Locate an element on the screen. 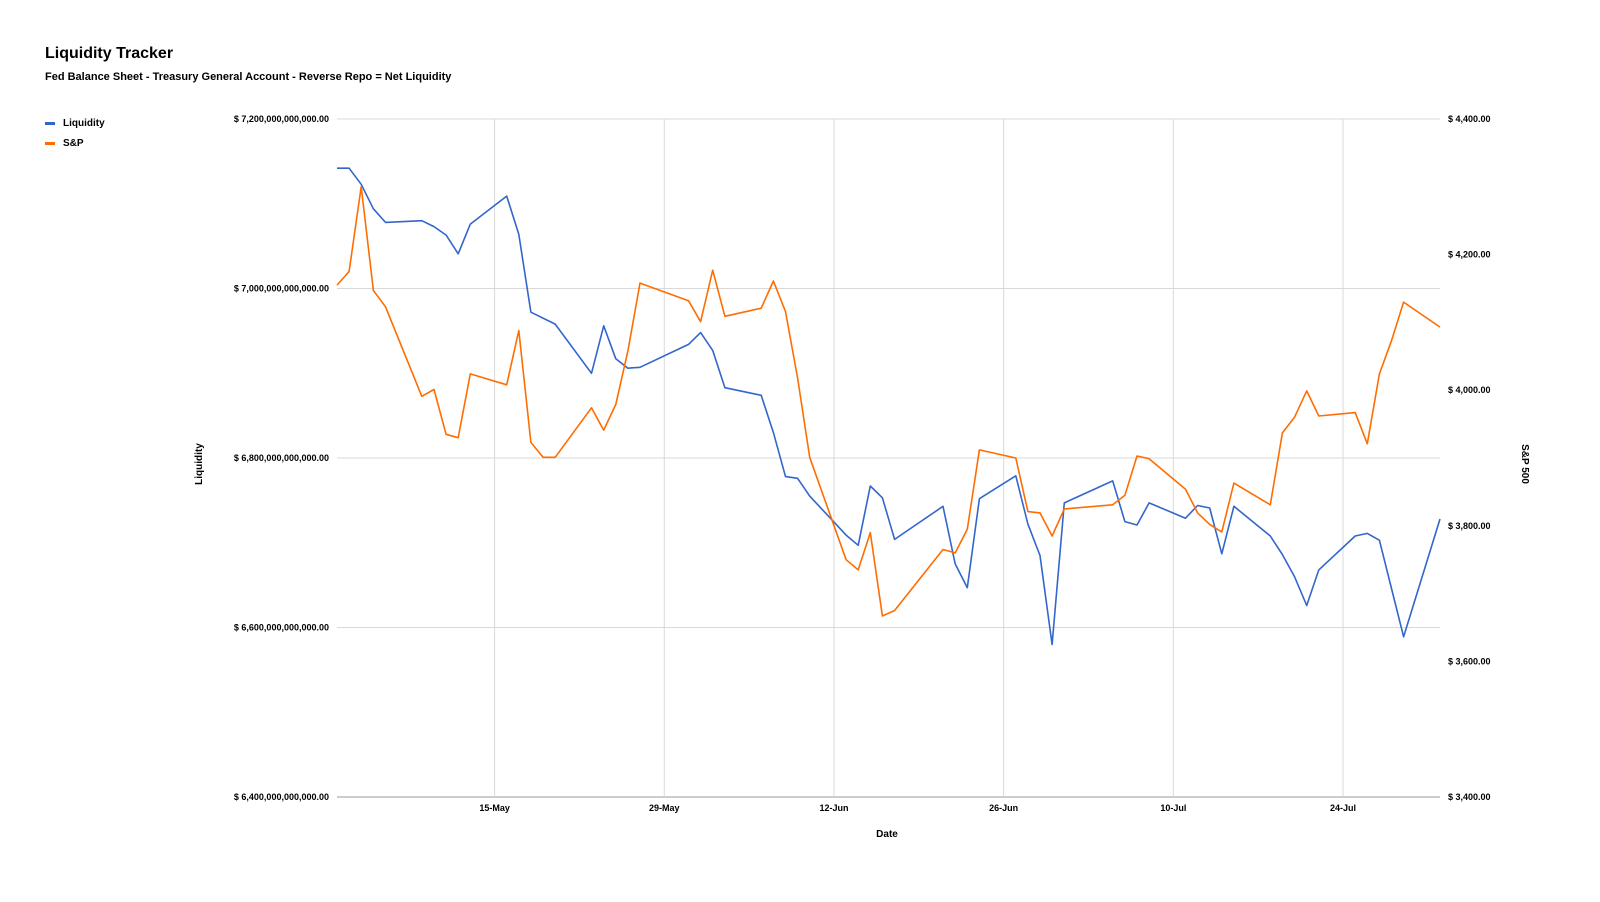 Image resolution: width=1600 pixels, height=902 pixels. right-tick-label: $ 4,400.00 is located at coordinates (1469, 119).